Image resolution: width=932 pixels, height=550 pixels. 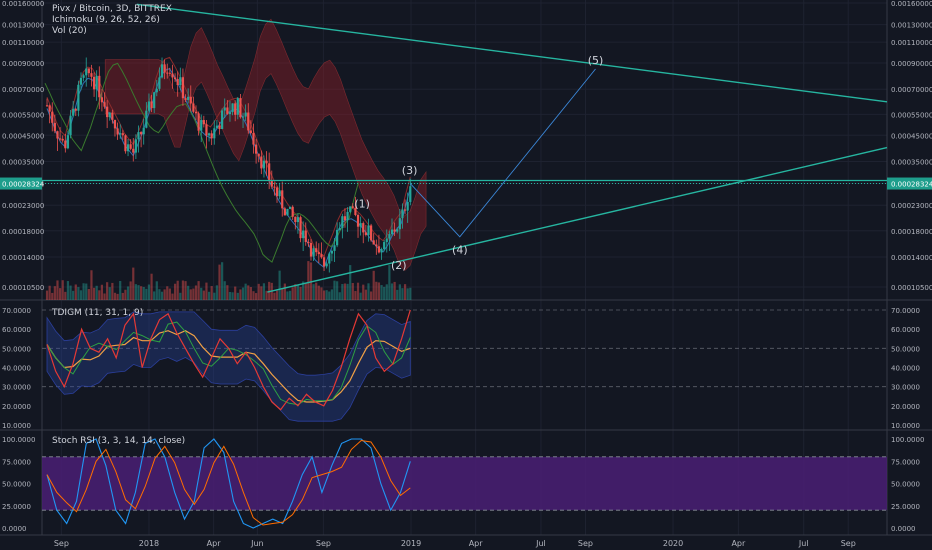 I want to click on y-tick-label-left: 0.00055000, so click(x=23, y=115).